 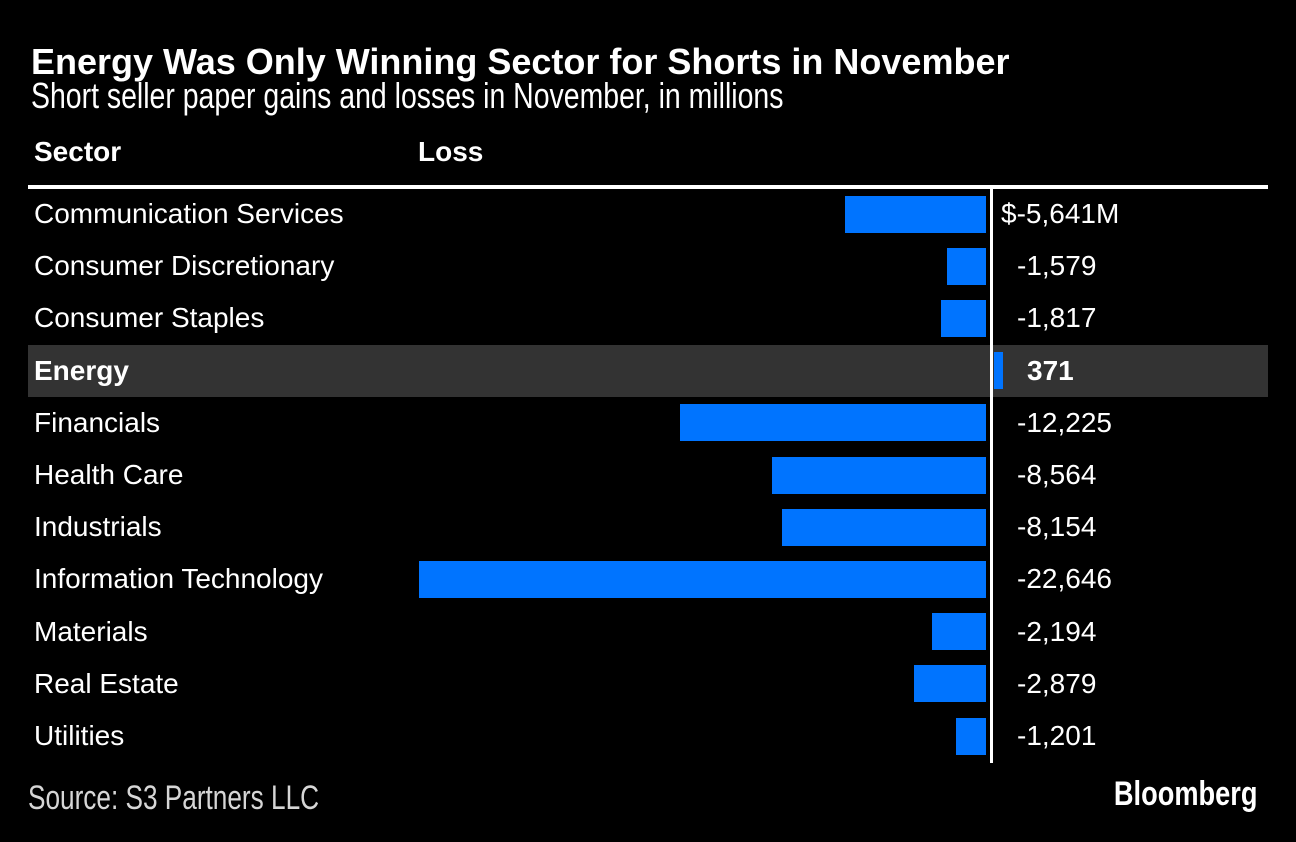 I want to click on sector-label: Real Estate, so click(x=106, y=683).